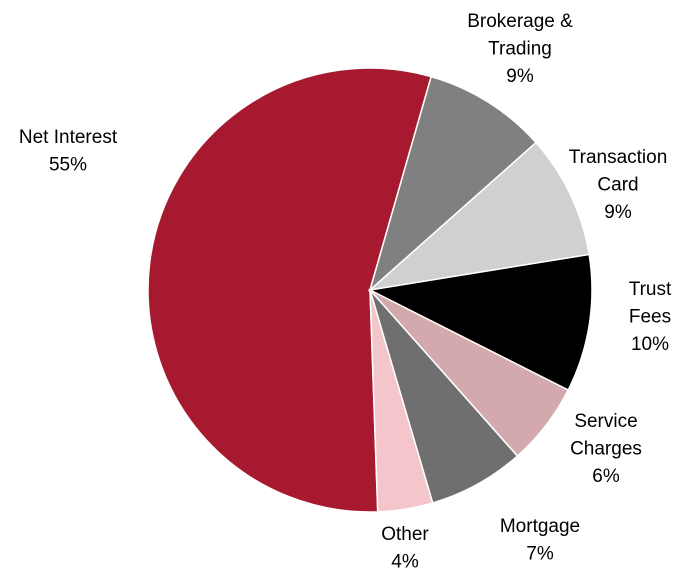 The width and height of the screenshot is (685, 578). What do you see at coordinates (405, 534) in the screenshot?
I see `slice-label: Other` at bounding box center [405, 534].